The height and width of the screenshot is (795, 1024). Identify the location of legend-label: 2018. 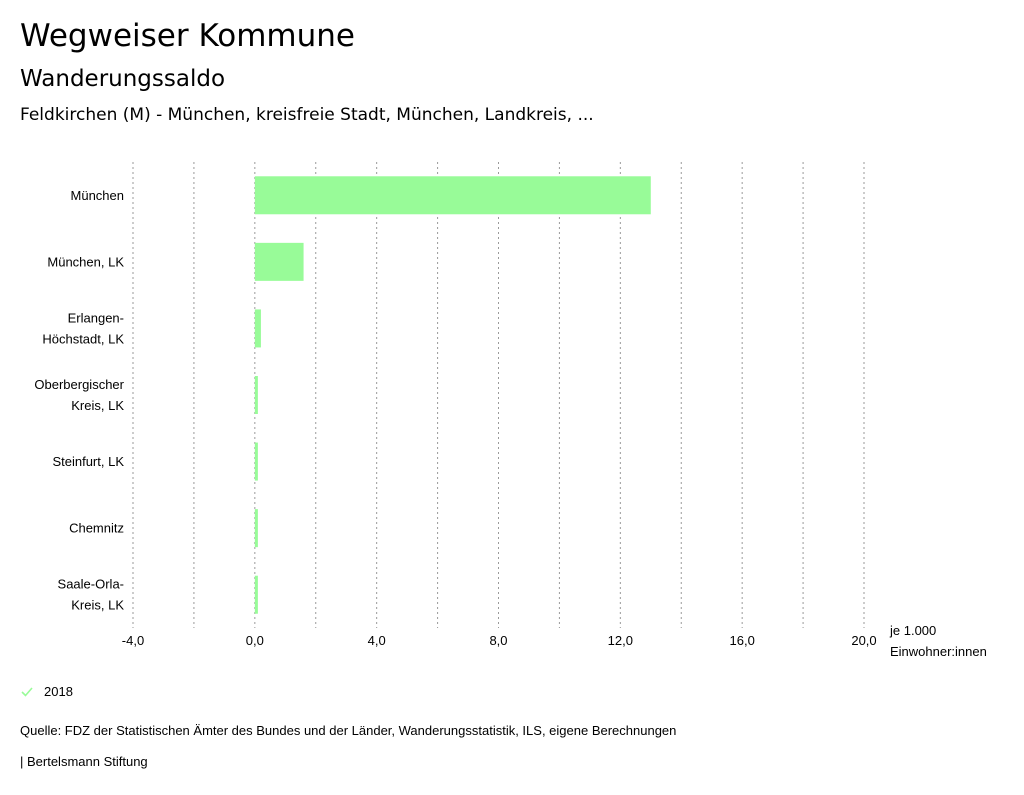
(58, 691).